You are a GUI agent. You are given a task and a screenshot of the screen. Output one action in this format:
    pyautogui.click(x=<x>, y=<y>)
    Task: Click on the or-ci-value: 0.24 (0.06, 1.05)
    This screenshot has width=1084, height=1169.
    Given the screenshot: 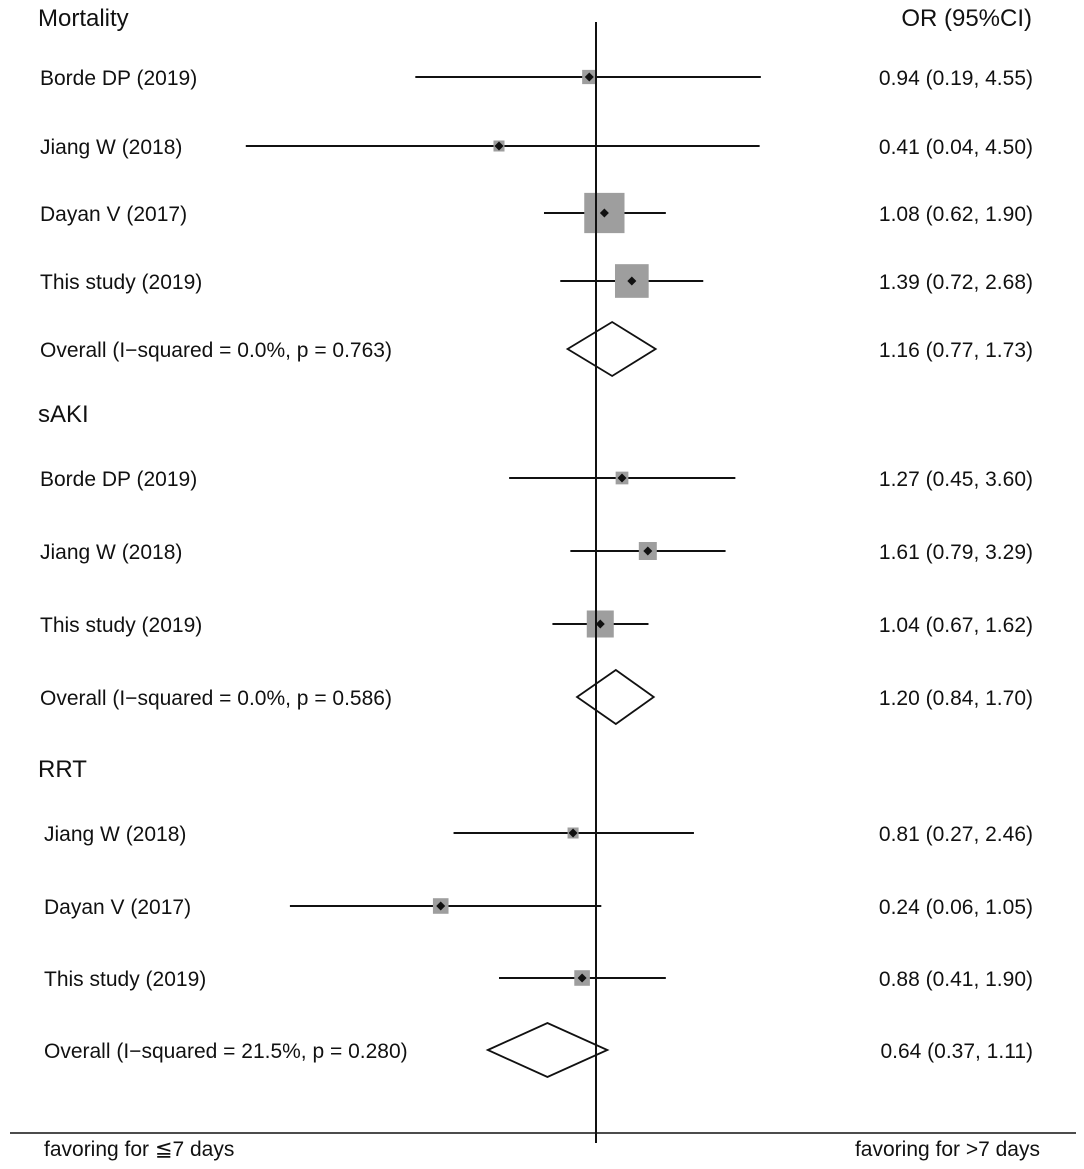 What is the action you would take?
    pyautogui.click(x=956, y=907)
    